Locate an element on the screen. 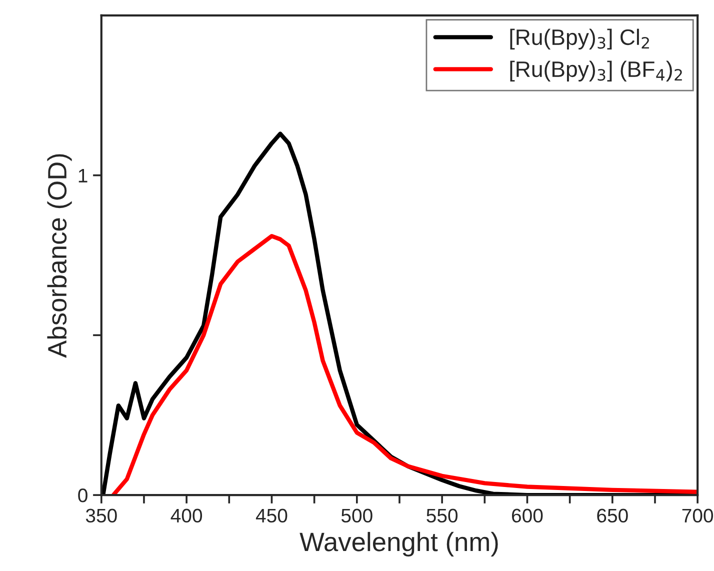 This screenshot has width=714, height=571. y-tick-label: 0 is located at coordinates (83, 495).